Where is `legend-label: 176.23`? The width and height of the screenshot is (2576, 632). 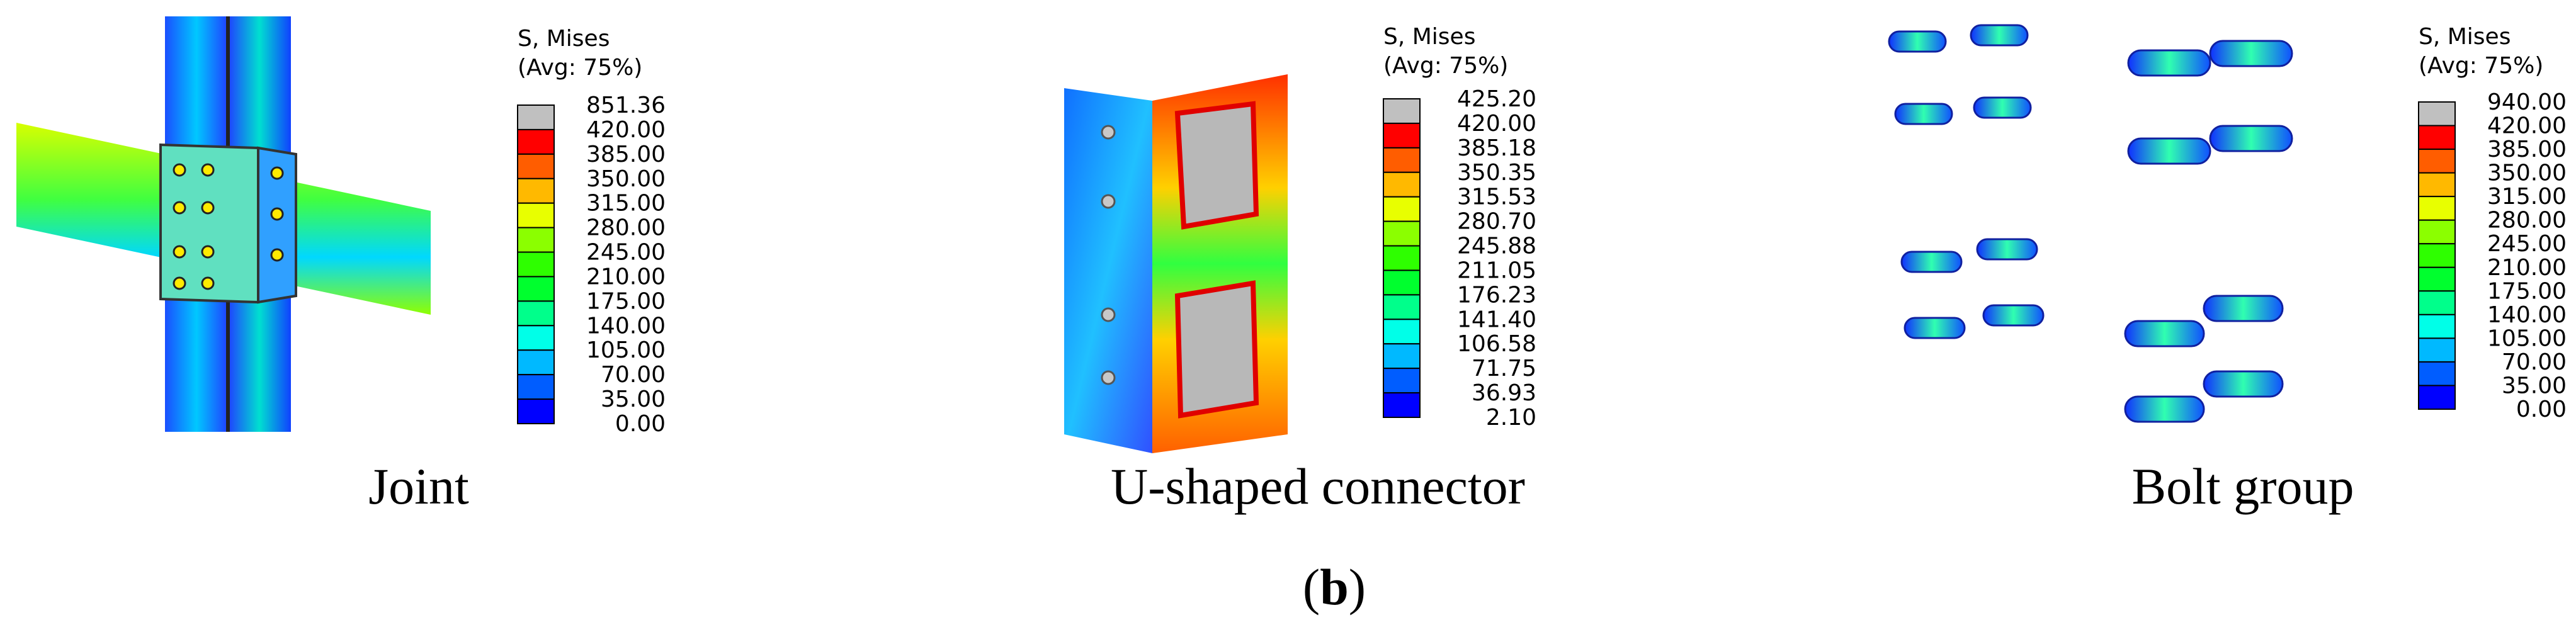
legend-label: 176.23 is located at coordinates (1496, 295).